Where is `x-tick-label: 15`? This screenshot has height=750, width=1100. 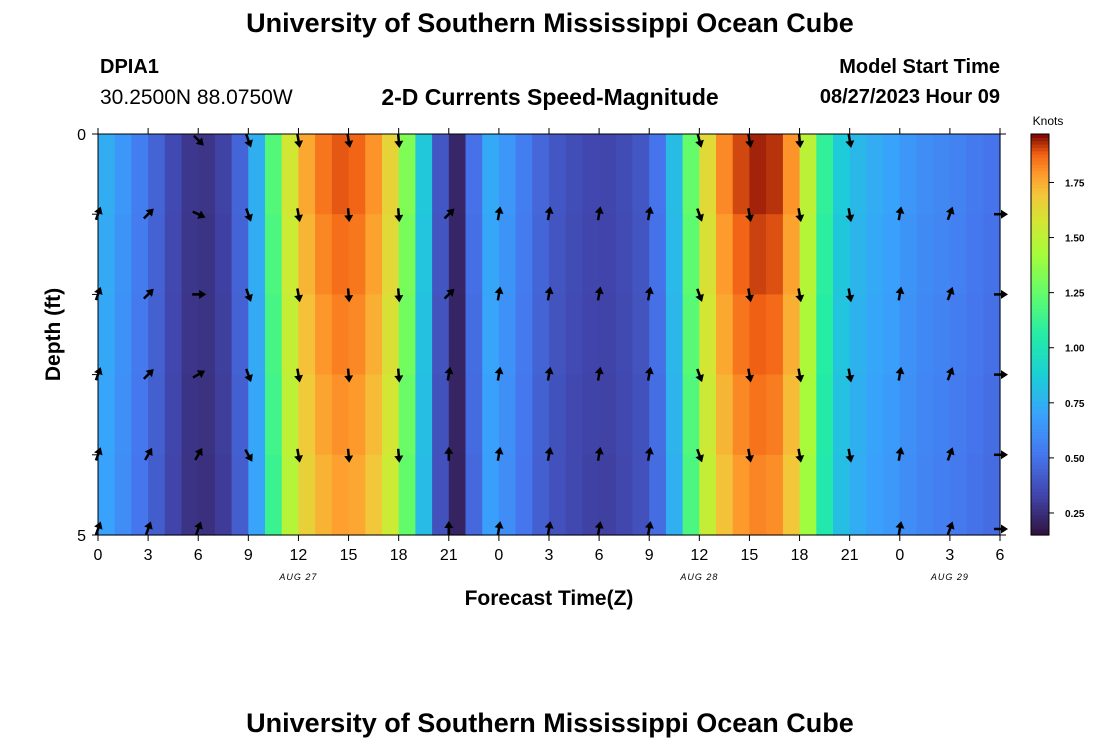
x-tick-label: 15 is located at coordinates (349, 555).